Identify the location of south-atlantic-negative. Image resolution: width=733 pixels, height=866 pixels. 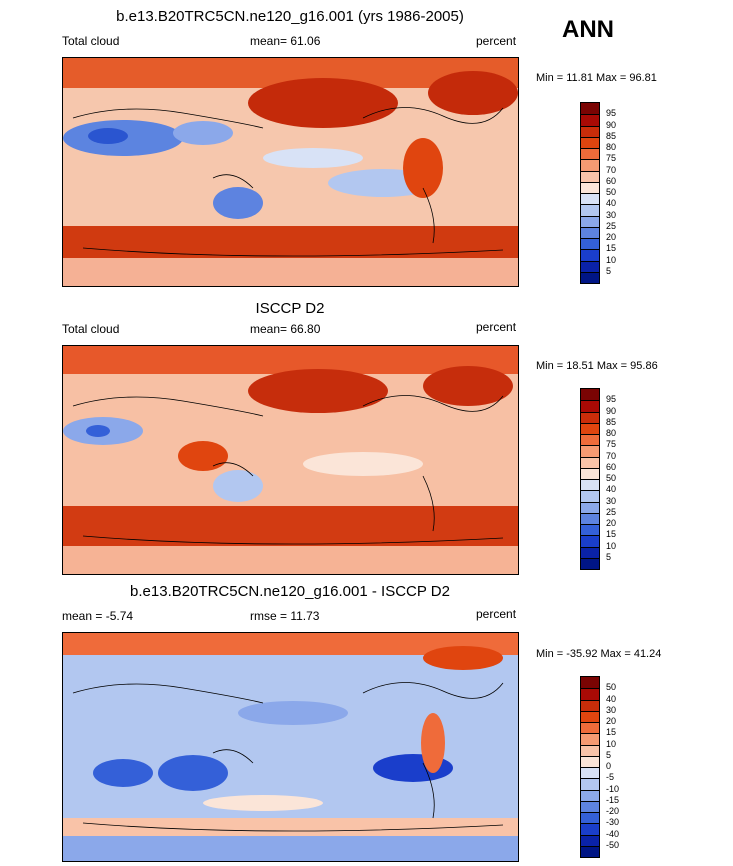
(123, 773).